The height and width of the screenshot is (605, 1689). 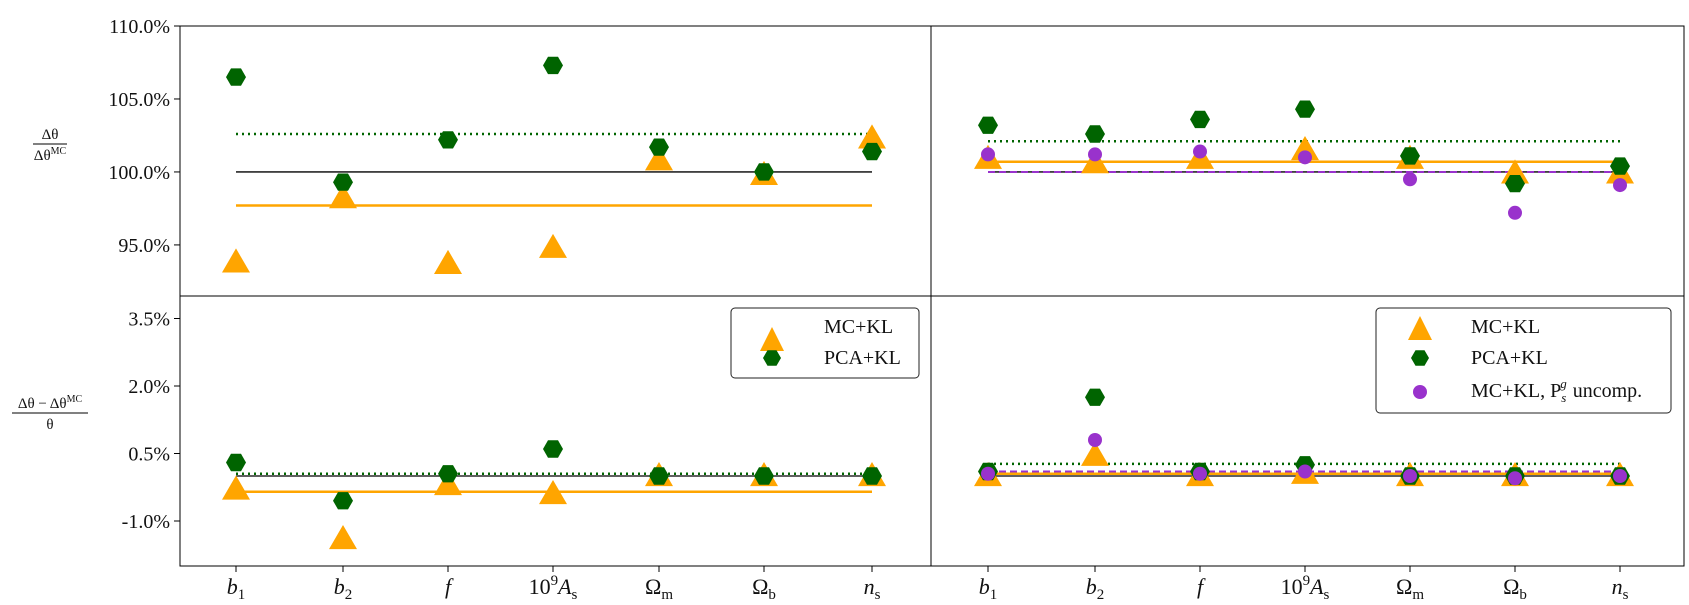 What do you see at coordinates (1516, 391) in the screenshot?
I see `legend-right-label-unc-a: MC+KL, P` at bounding box center [1516, 391].